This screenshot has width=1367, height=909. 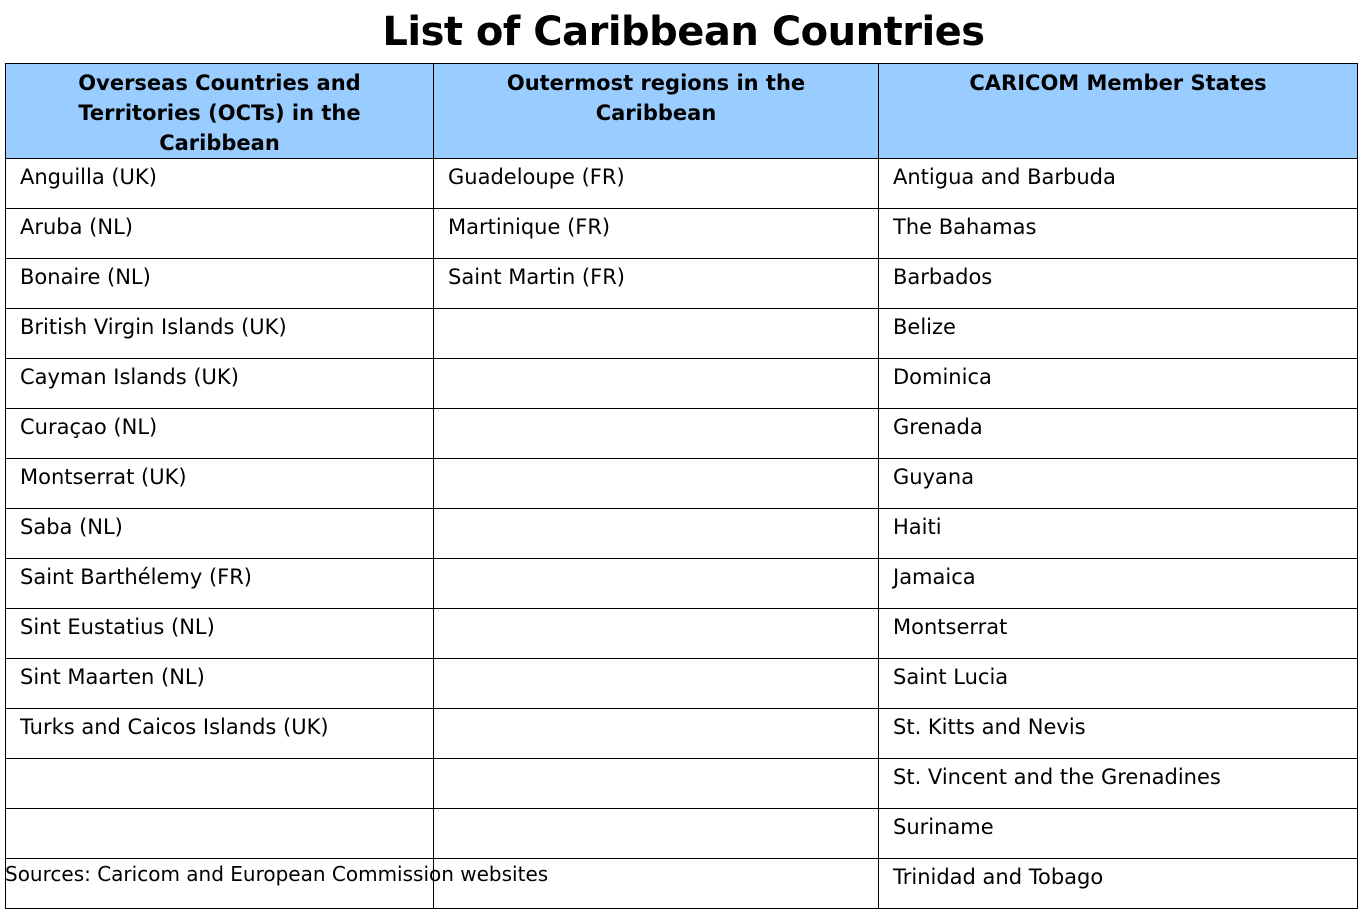 What do you see at coordinates (1118, 383) in the screenshot?
I see `caricom-member-cell: Dominica` at bounding box center [1118, 383].